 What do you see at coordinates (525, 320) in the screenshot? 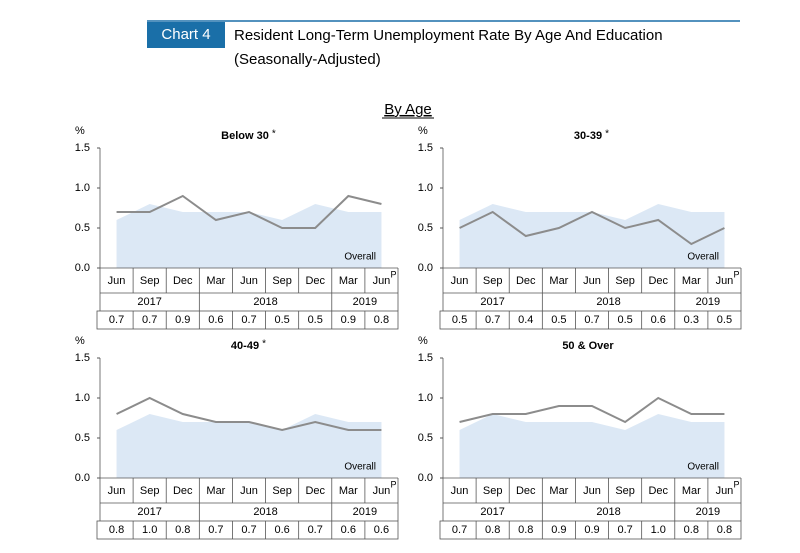
I see `value-label: 0.4` at bounding box center [525, 320].